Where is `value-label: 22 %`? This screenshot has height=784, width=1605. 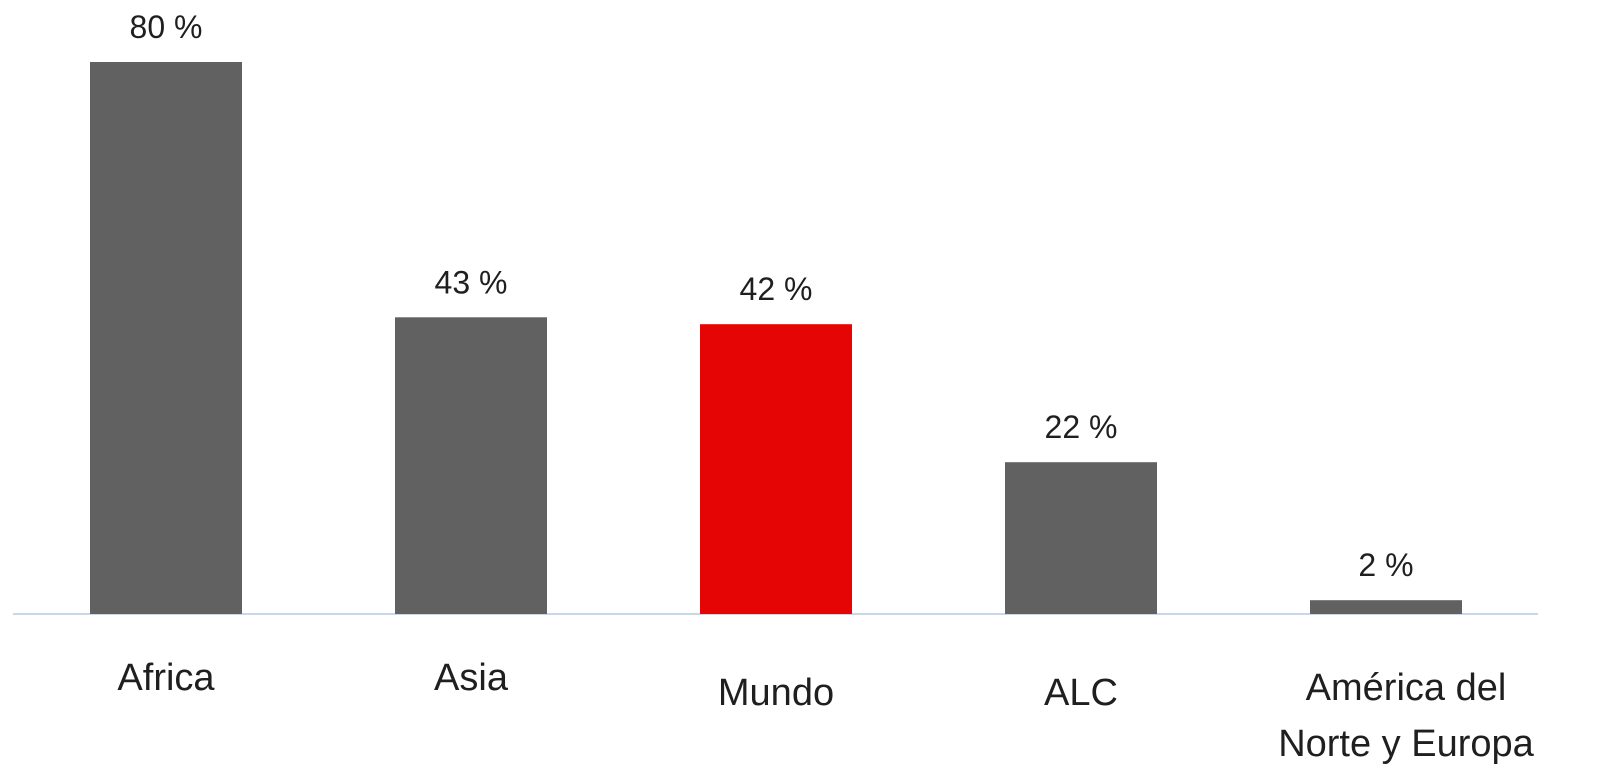 value-label: 22 % is located at coordinates (1081, 427).